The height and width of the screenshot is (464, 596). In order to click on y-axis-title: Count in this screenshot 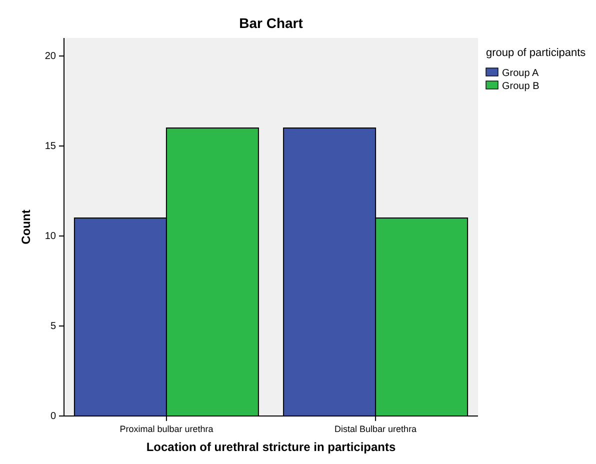, I will do `click(26, 227)`.